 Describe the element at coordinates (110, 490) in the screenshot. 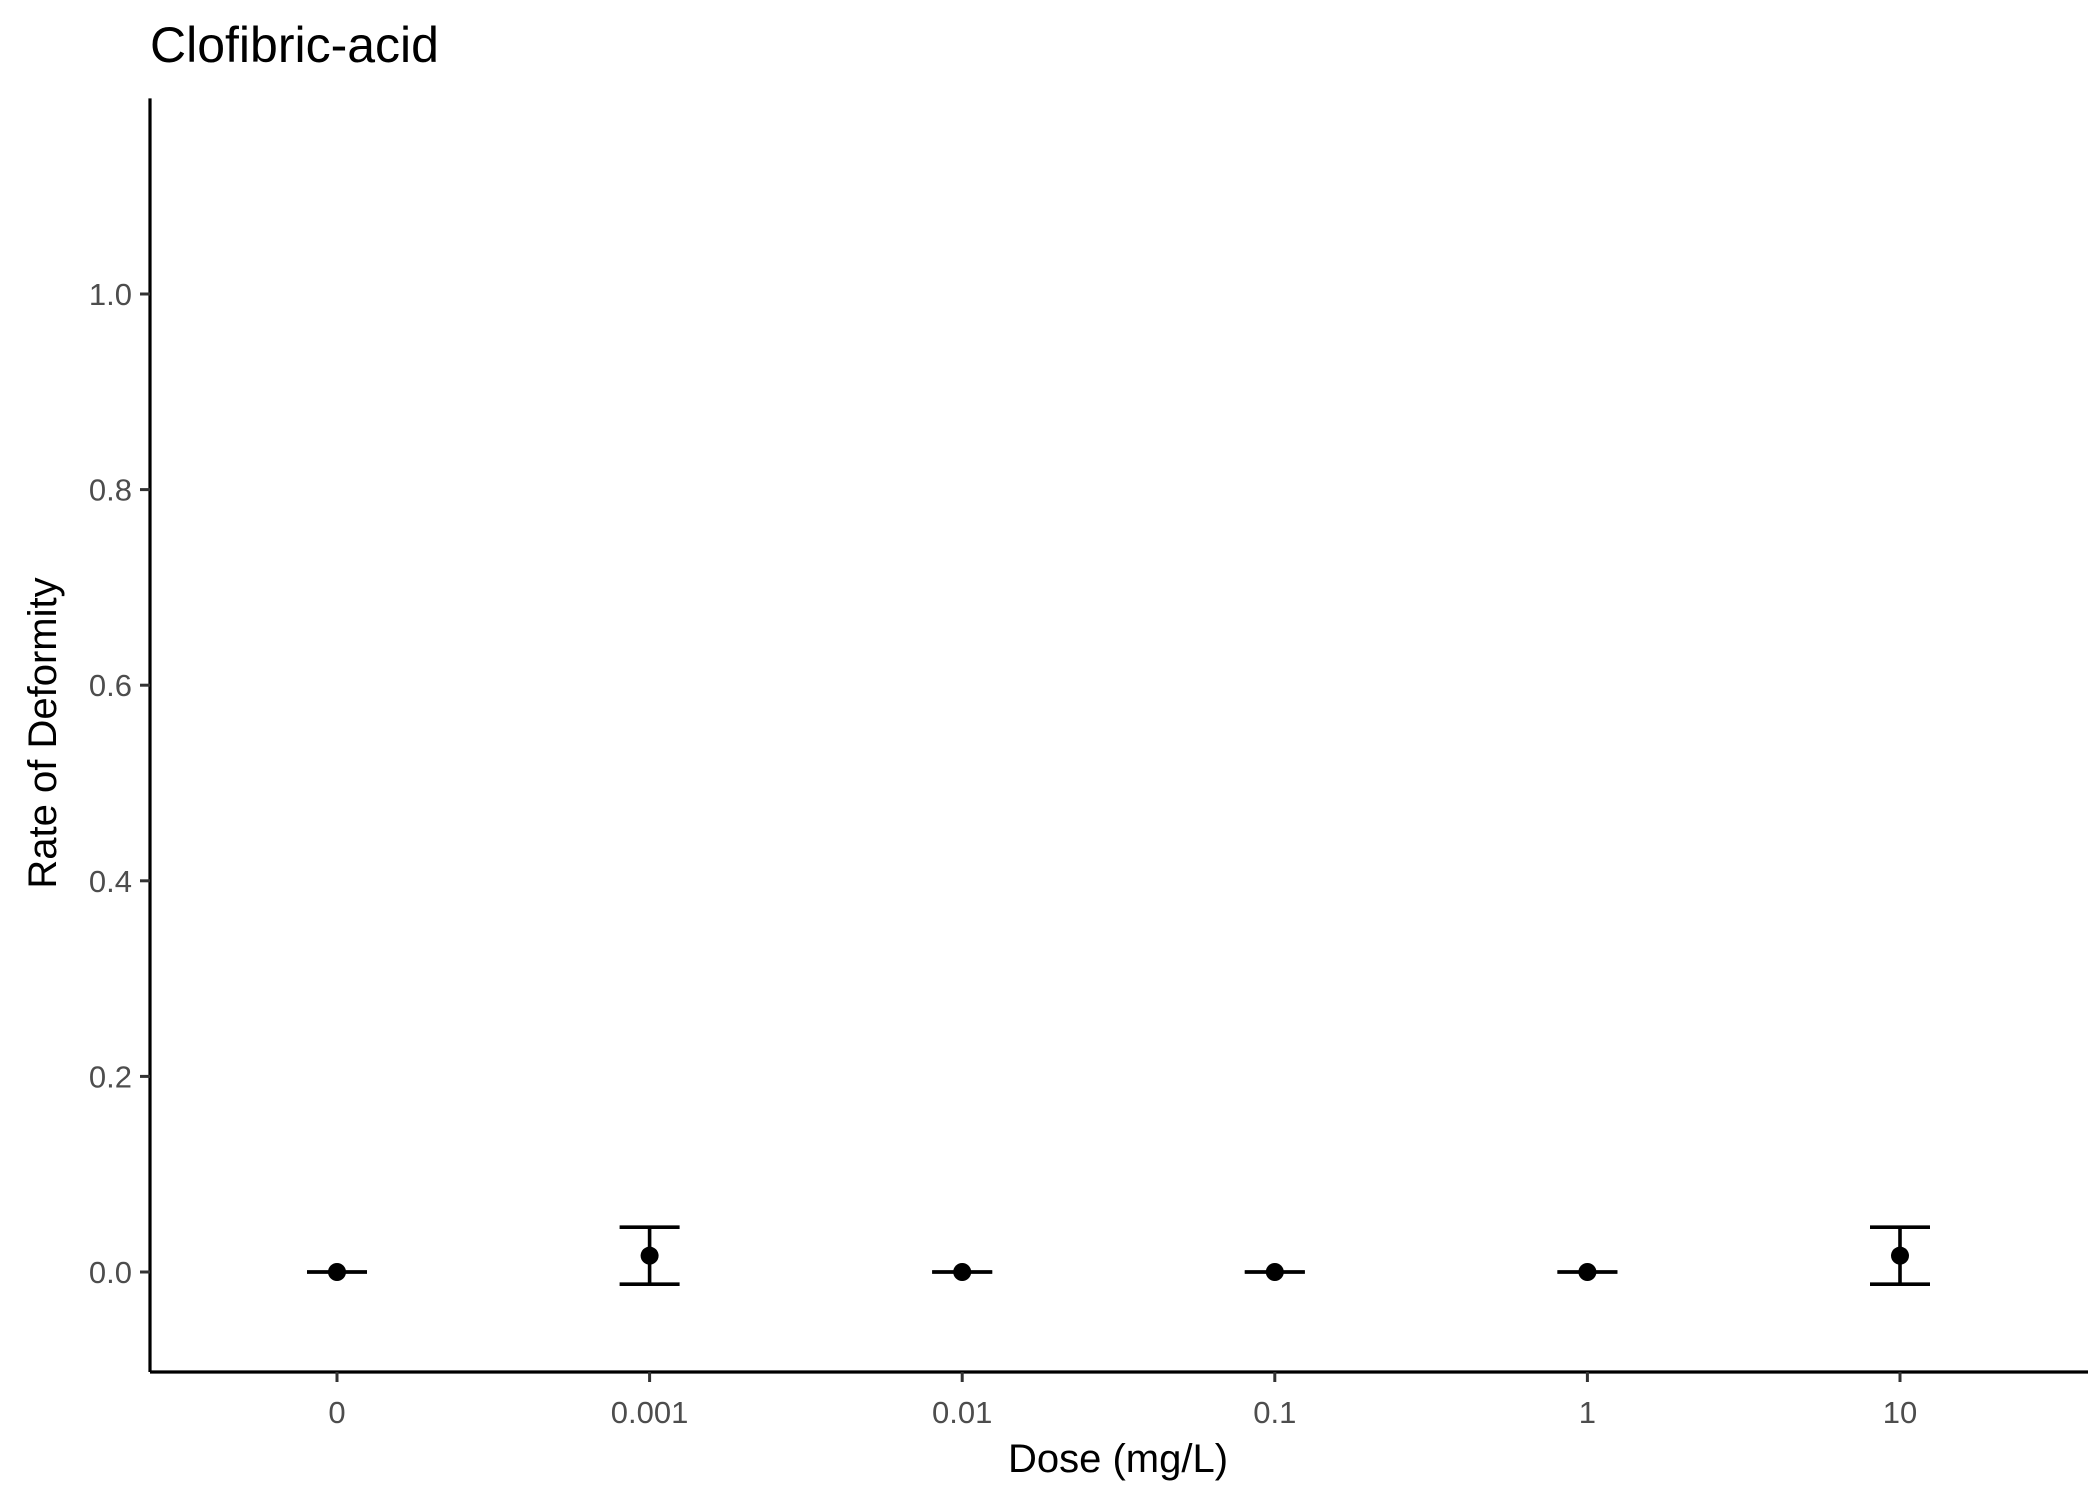

I see `y-tick-label: 0.8` at that location.